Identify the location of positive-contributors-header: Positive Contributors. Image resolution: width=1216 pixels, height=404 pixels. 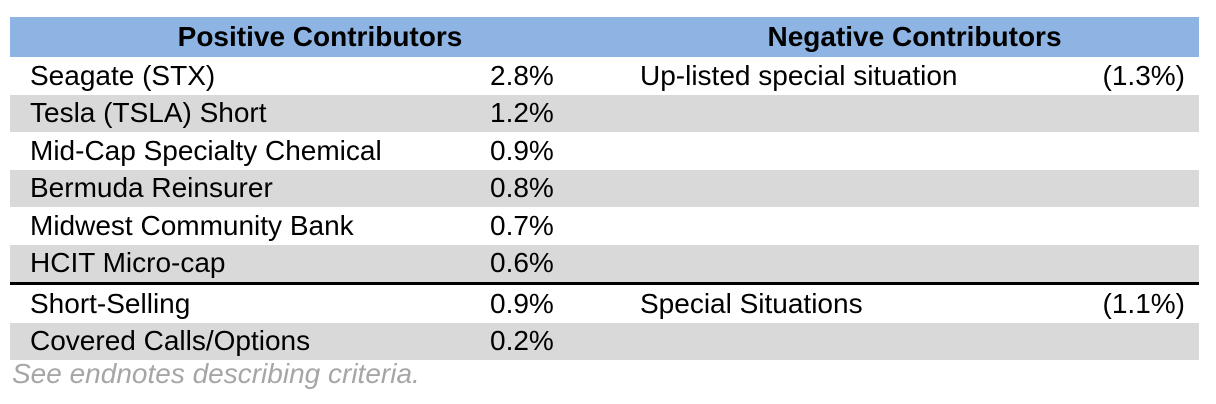
(320, 36).